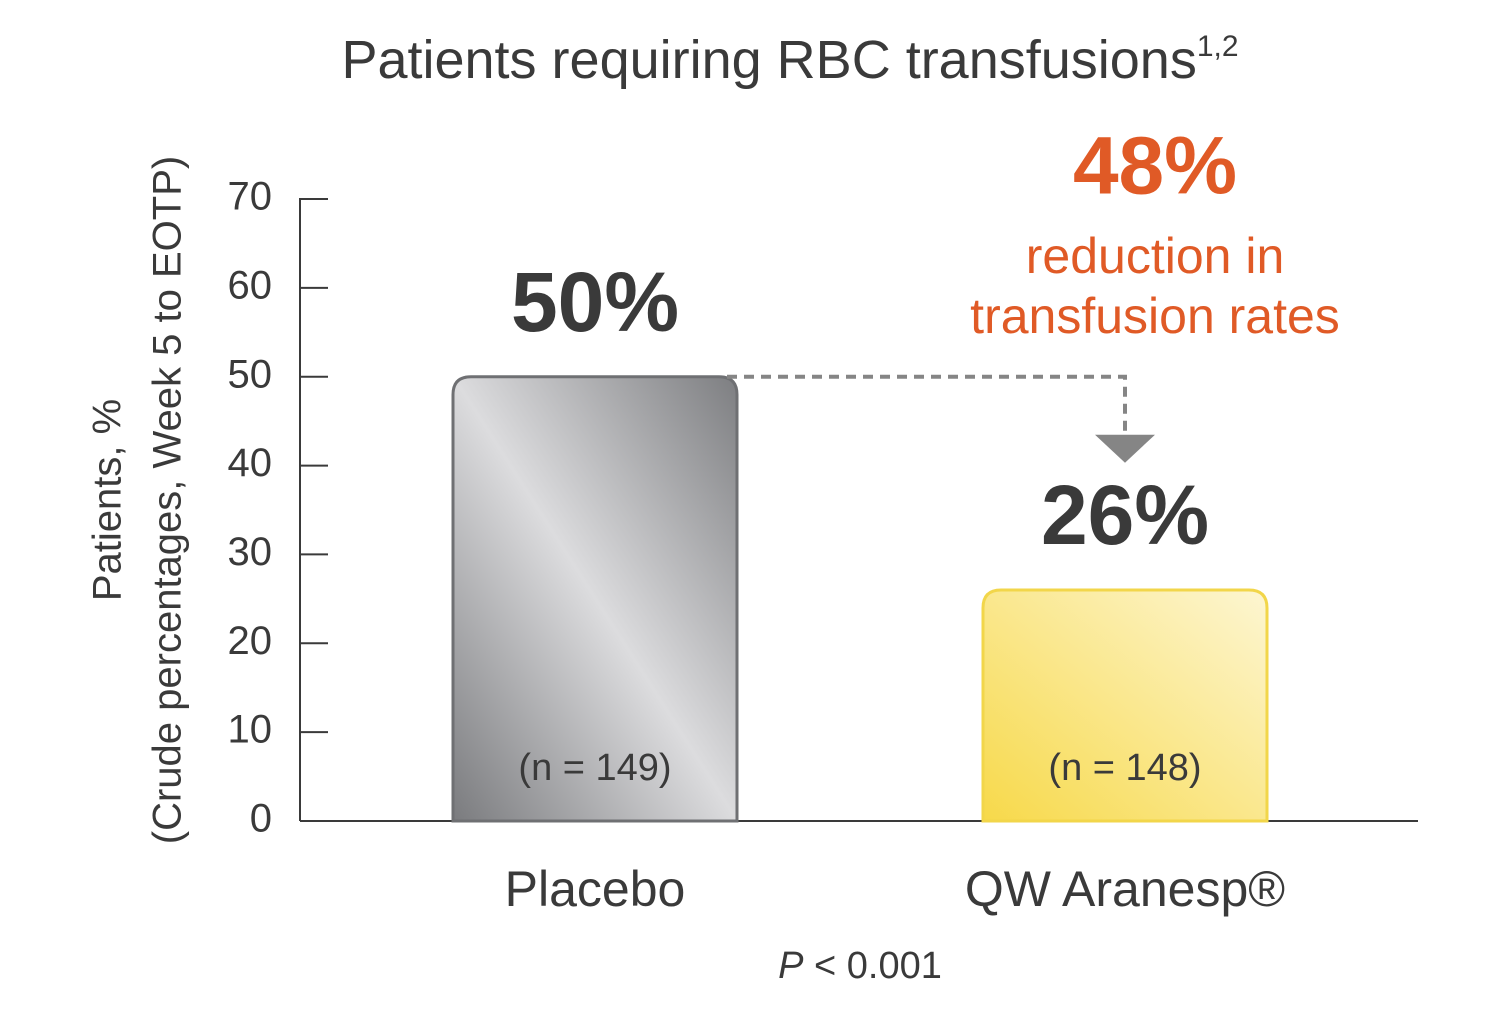  Describe the element at coordinates (1155, 166) in the screenshot. I see `annotation-value: 48%` at that location.